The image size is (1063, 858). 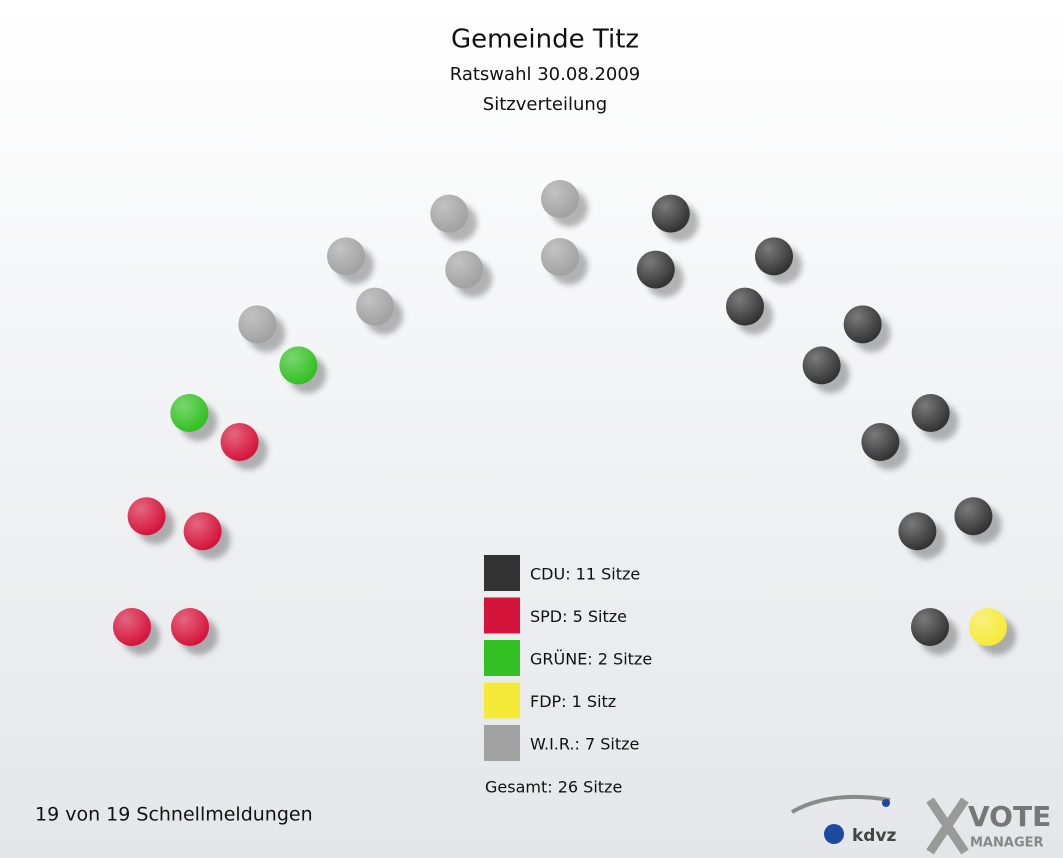 I want to click on legend-label: FDP: 1 Sitz, so click(x=573, y=701).